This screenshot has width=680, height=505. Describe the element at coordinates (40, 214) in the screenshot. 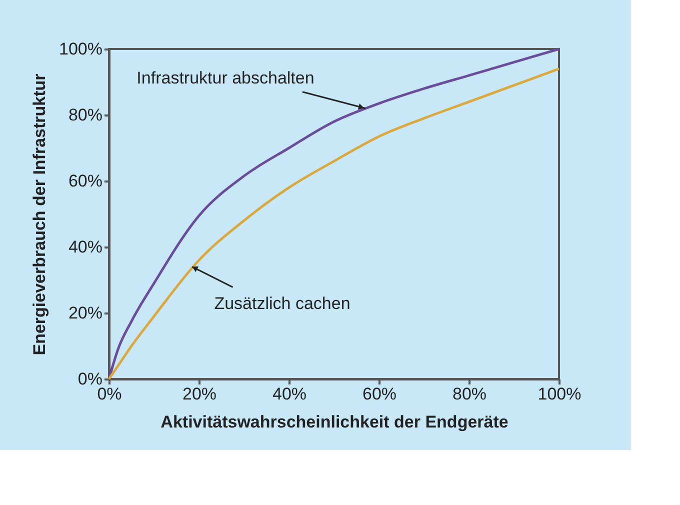

I see `y-axis-title: Energieverbrauch der Infrastruktur` at that location.